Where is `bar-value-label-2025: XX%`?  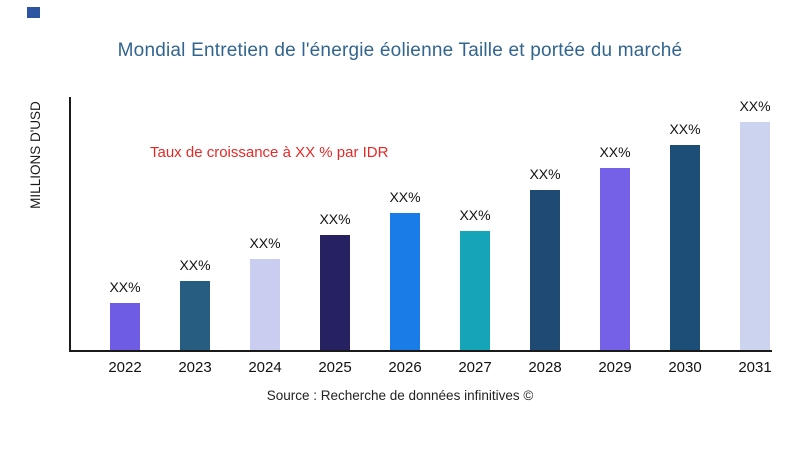 bar-value-label-2025: XX% is located at coordinates (335, 219).